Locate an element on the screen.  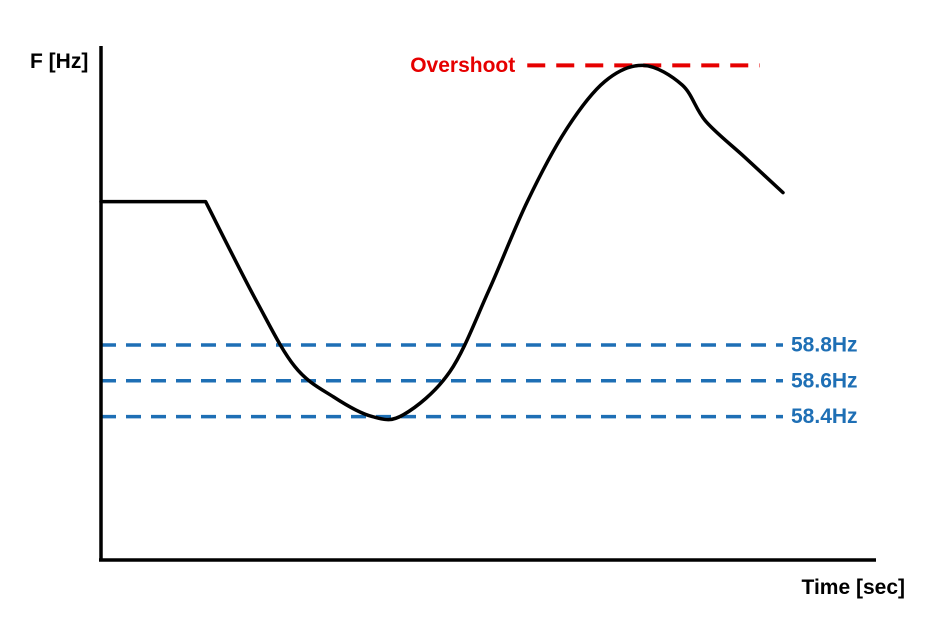
reference-line-label-2: 58.6Hz is located at coordinates (824, 380).